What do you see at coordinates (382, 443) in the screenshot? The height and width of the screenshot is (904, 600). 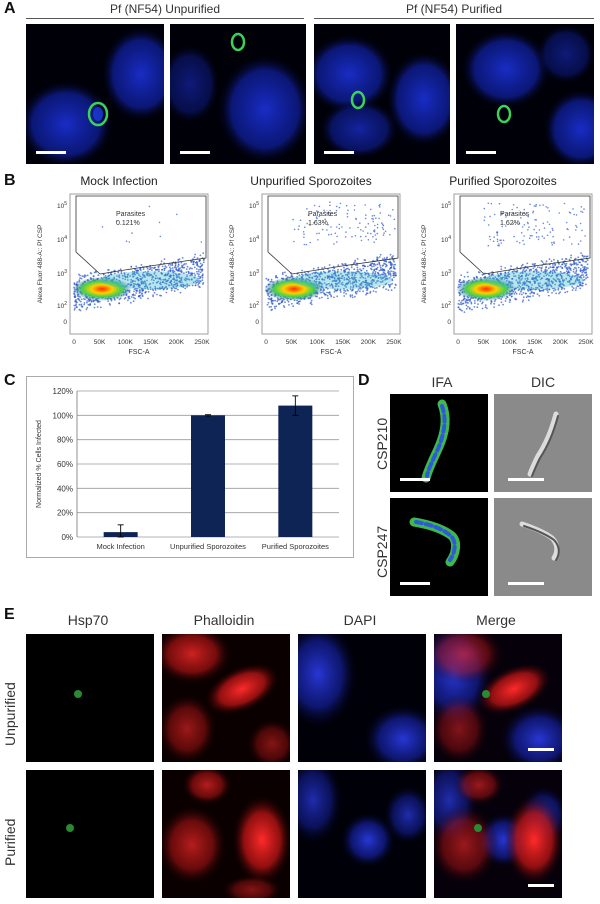 I see `row-label-csp210: CSP210` at bounding box center [382, 443].